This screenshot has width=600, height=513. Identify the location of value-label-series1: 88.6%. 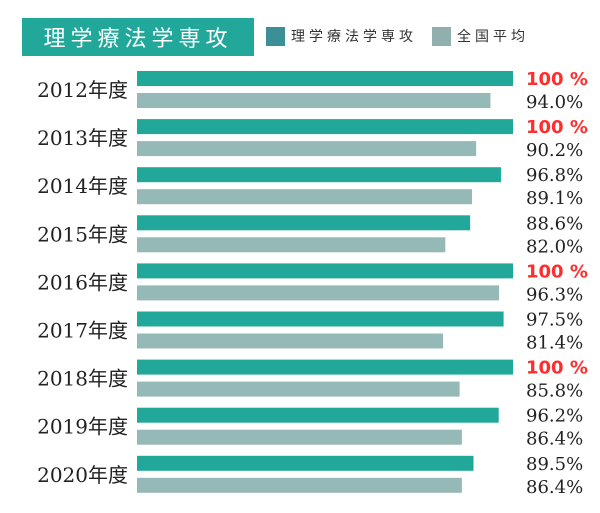
(554, 223).